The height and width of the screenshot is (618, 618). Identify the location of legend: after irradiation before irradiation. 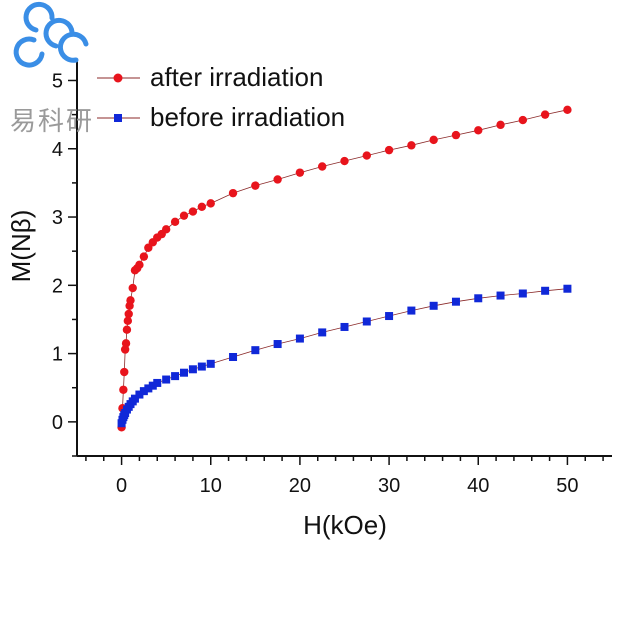
(221, 97).